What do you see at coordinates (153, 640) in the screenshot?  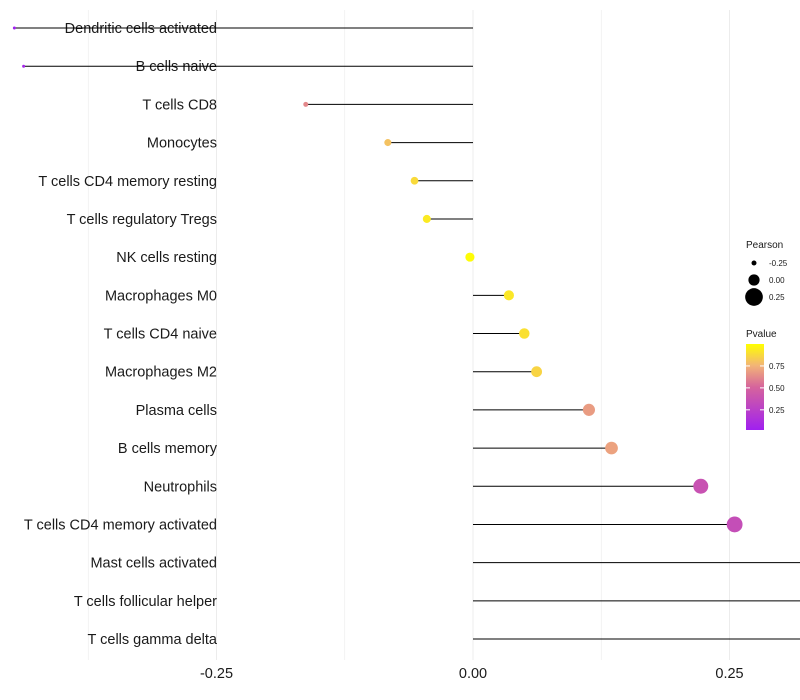 I see `category-label: T cells gamma delta` at bounding box center [153, 640].